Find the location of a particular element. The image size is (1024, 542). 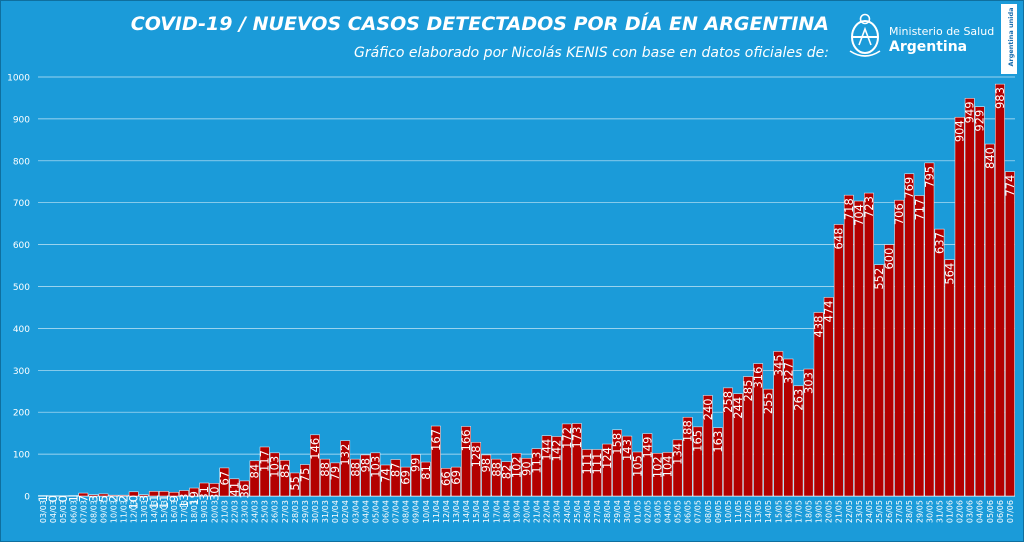

x-tick-label: 17/04 is located at coordinates (496, 511).